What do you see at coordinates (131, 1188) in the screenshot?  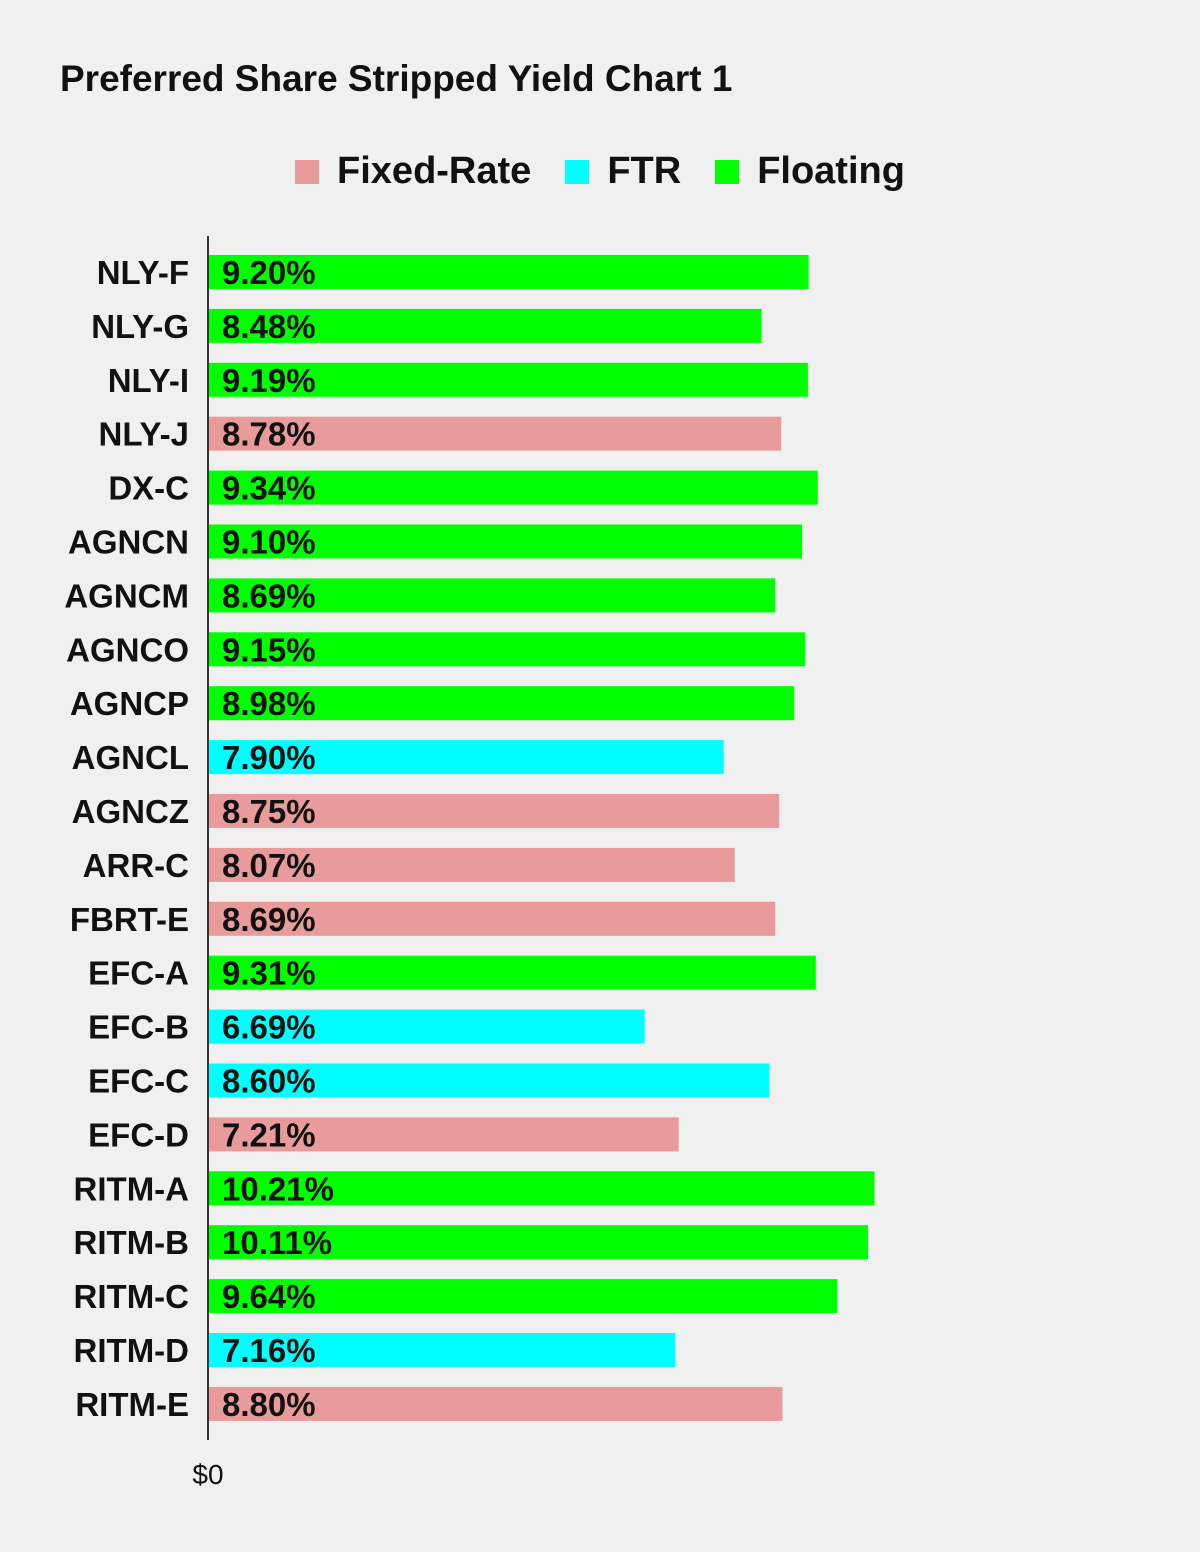 I see `category-label-ritm-a: RITM-A` at bounding box center [131, 1188].